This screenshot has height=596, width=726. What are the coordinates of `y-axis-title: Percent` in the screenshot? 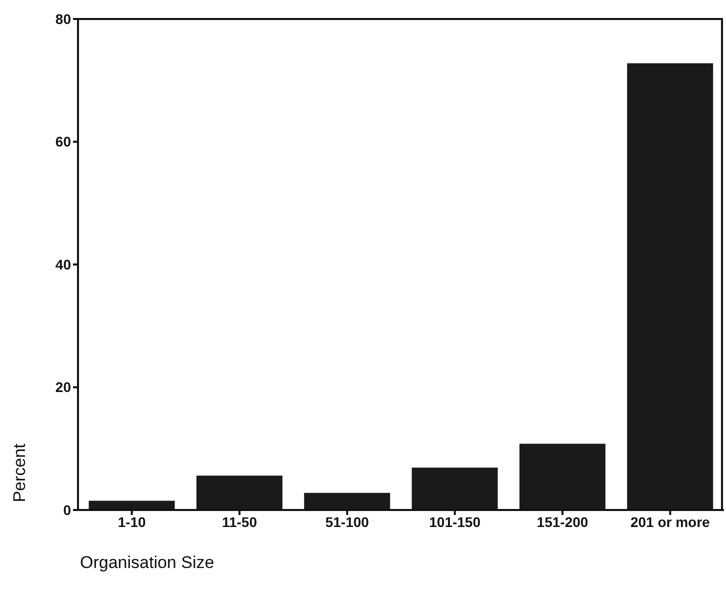 It's located at (20, 473).